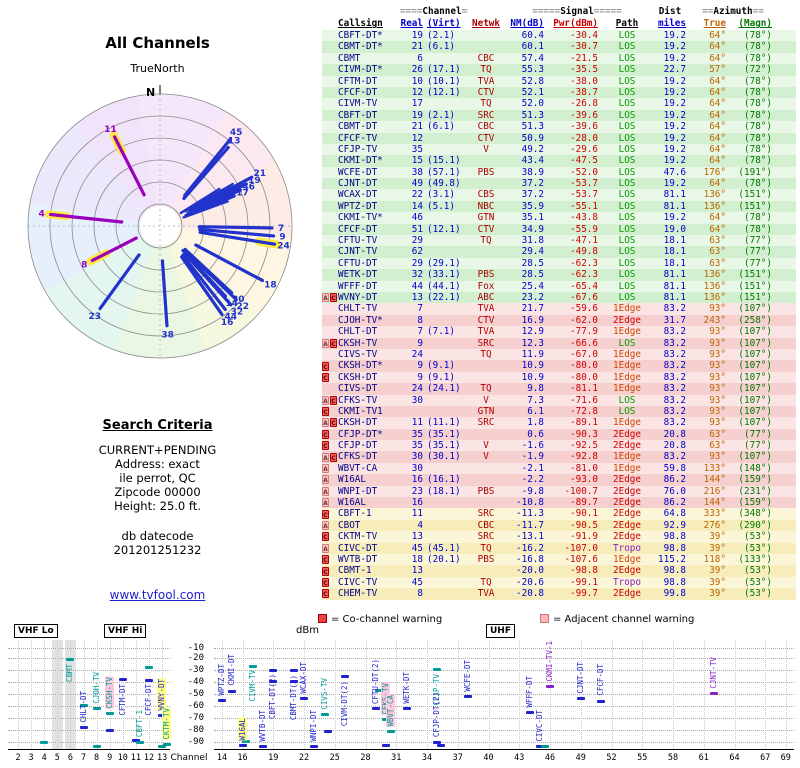 The height and width of the screenshot is (768, 800). I want to click on station-label: CHLT-DT, so click(83, 706).